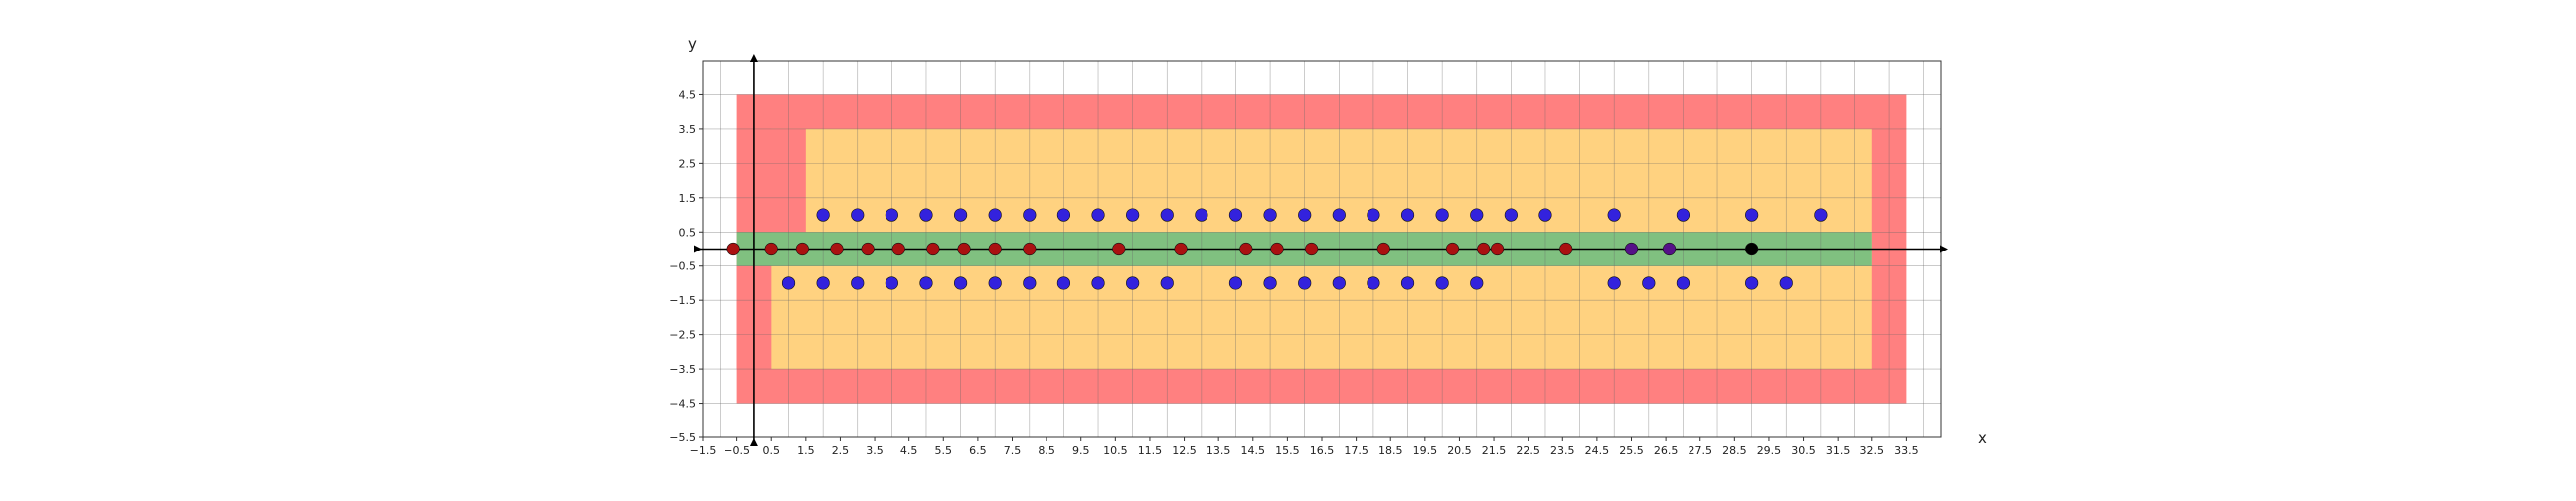 This screenshot has width=2576, height=501. I want to click on x-tick-label: 16.5, so click(1322, 450).